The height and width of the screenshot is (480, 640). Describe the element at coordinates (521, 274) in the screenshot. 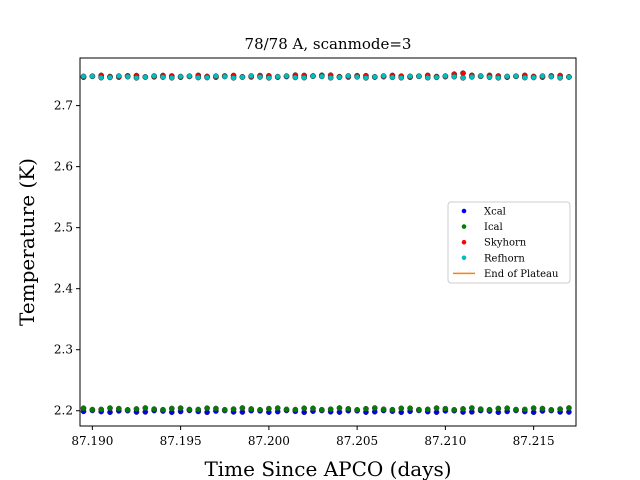

I see `legend-label-end-of-plateau: End of Plateau` at that location.